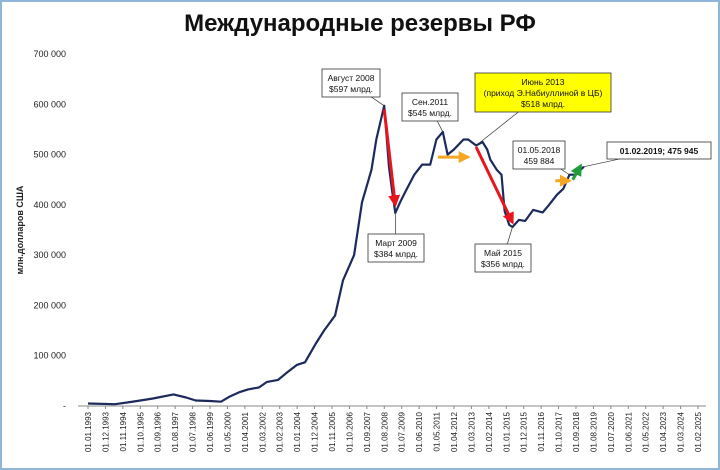 This screenshot has height=470, width=720. What do you see at coordinates (430, 102) in the screenshot?
I see `annotation-text: Сен.2011` at bounding box center [430, 102].